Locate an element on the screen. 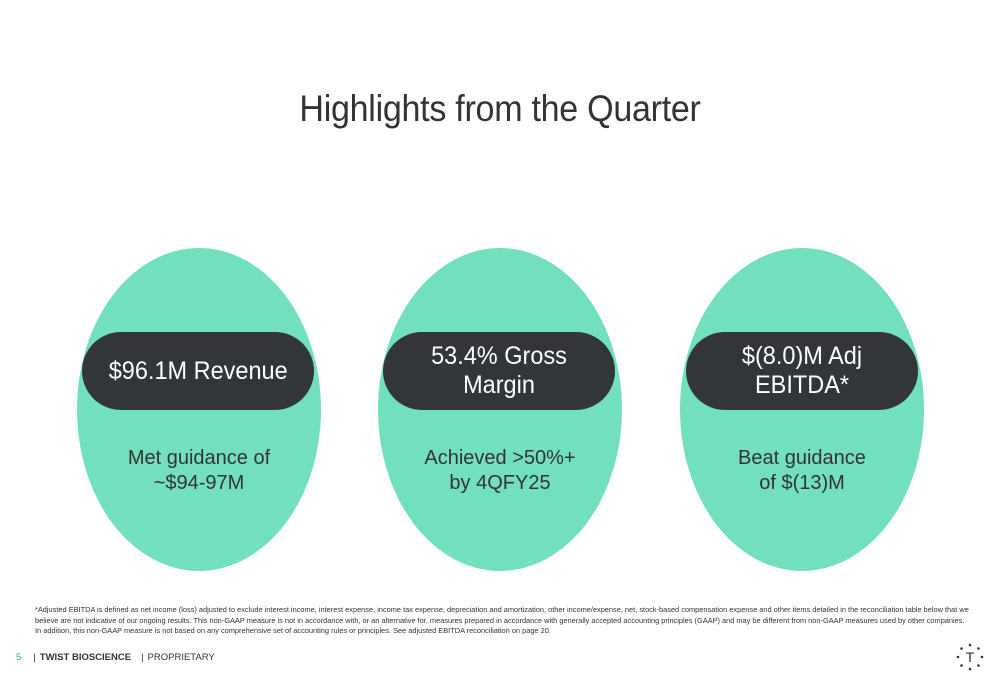 The height and width of the screenshot is (685, 1000). note-adj-ebitda-line1: Beat guidance is located at coordinates (802, 458).